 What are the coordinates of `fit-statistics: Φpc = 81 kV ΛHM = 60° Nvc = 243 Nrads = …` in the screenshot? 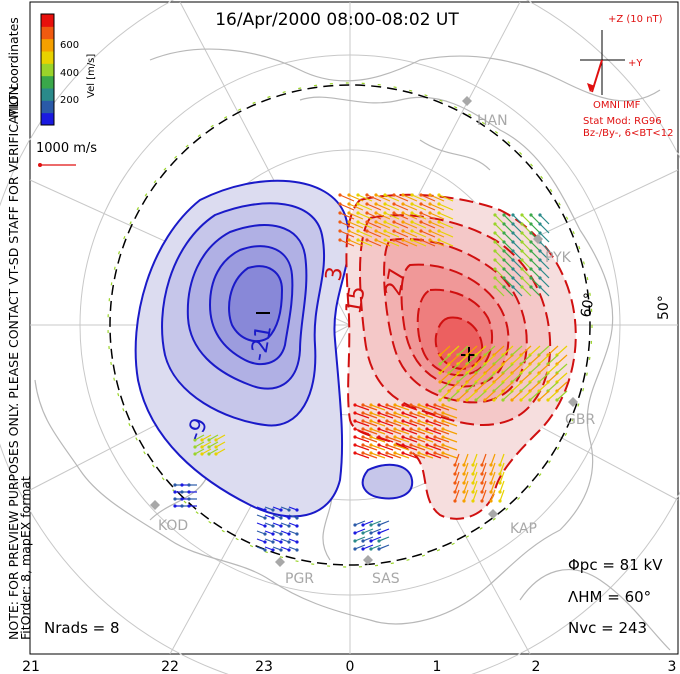 It's located at (353, 596).